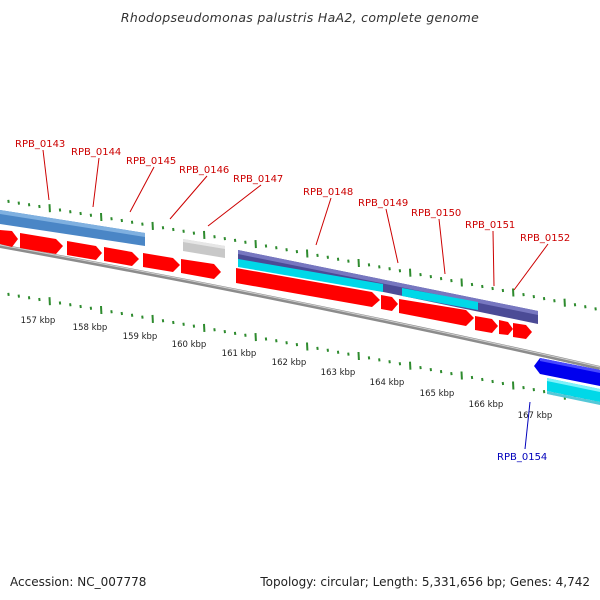  I want to click on gene-label: RPB_0148, so click(328, 192).